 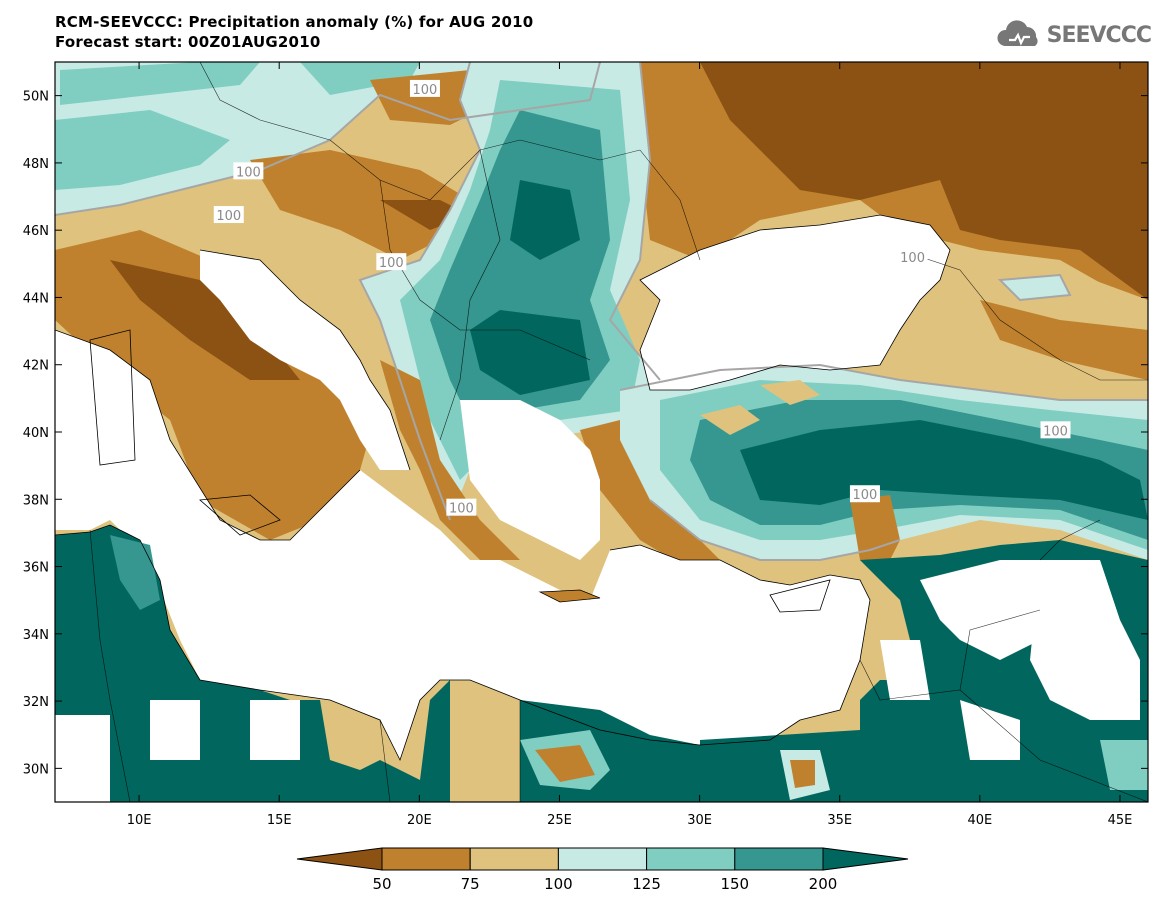 I want to click on lon-tick-label: 30E, so click(x=699, y=820).